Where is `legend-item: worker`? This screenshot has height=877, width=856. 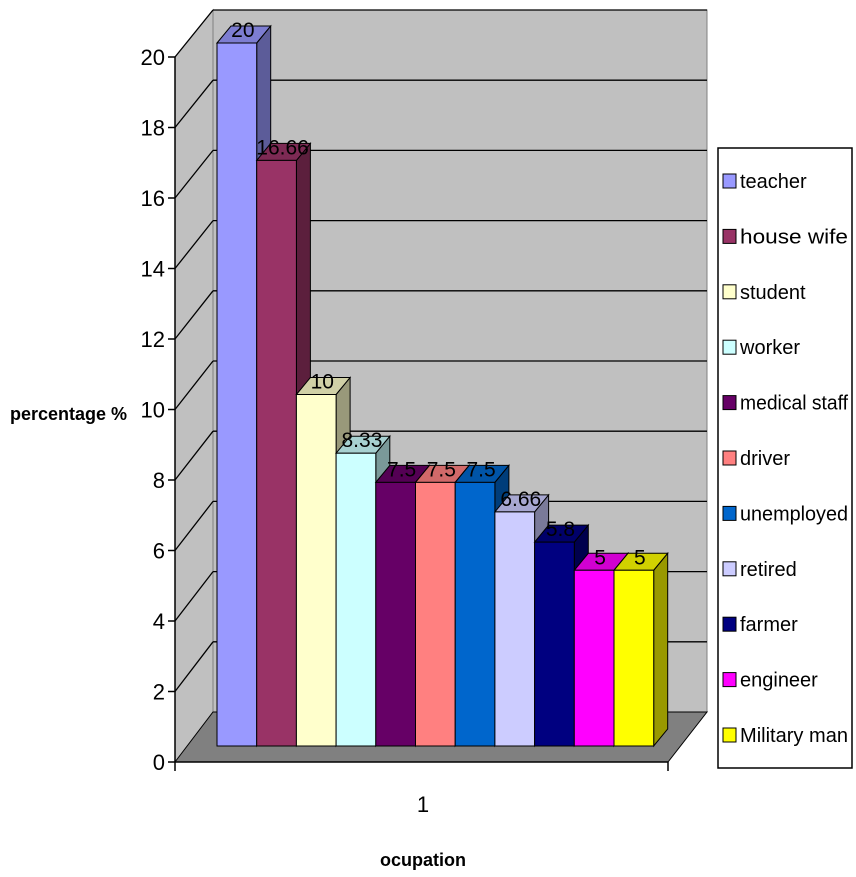 legend-item: worker is located at coordinates (761, 348).